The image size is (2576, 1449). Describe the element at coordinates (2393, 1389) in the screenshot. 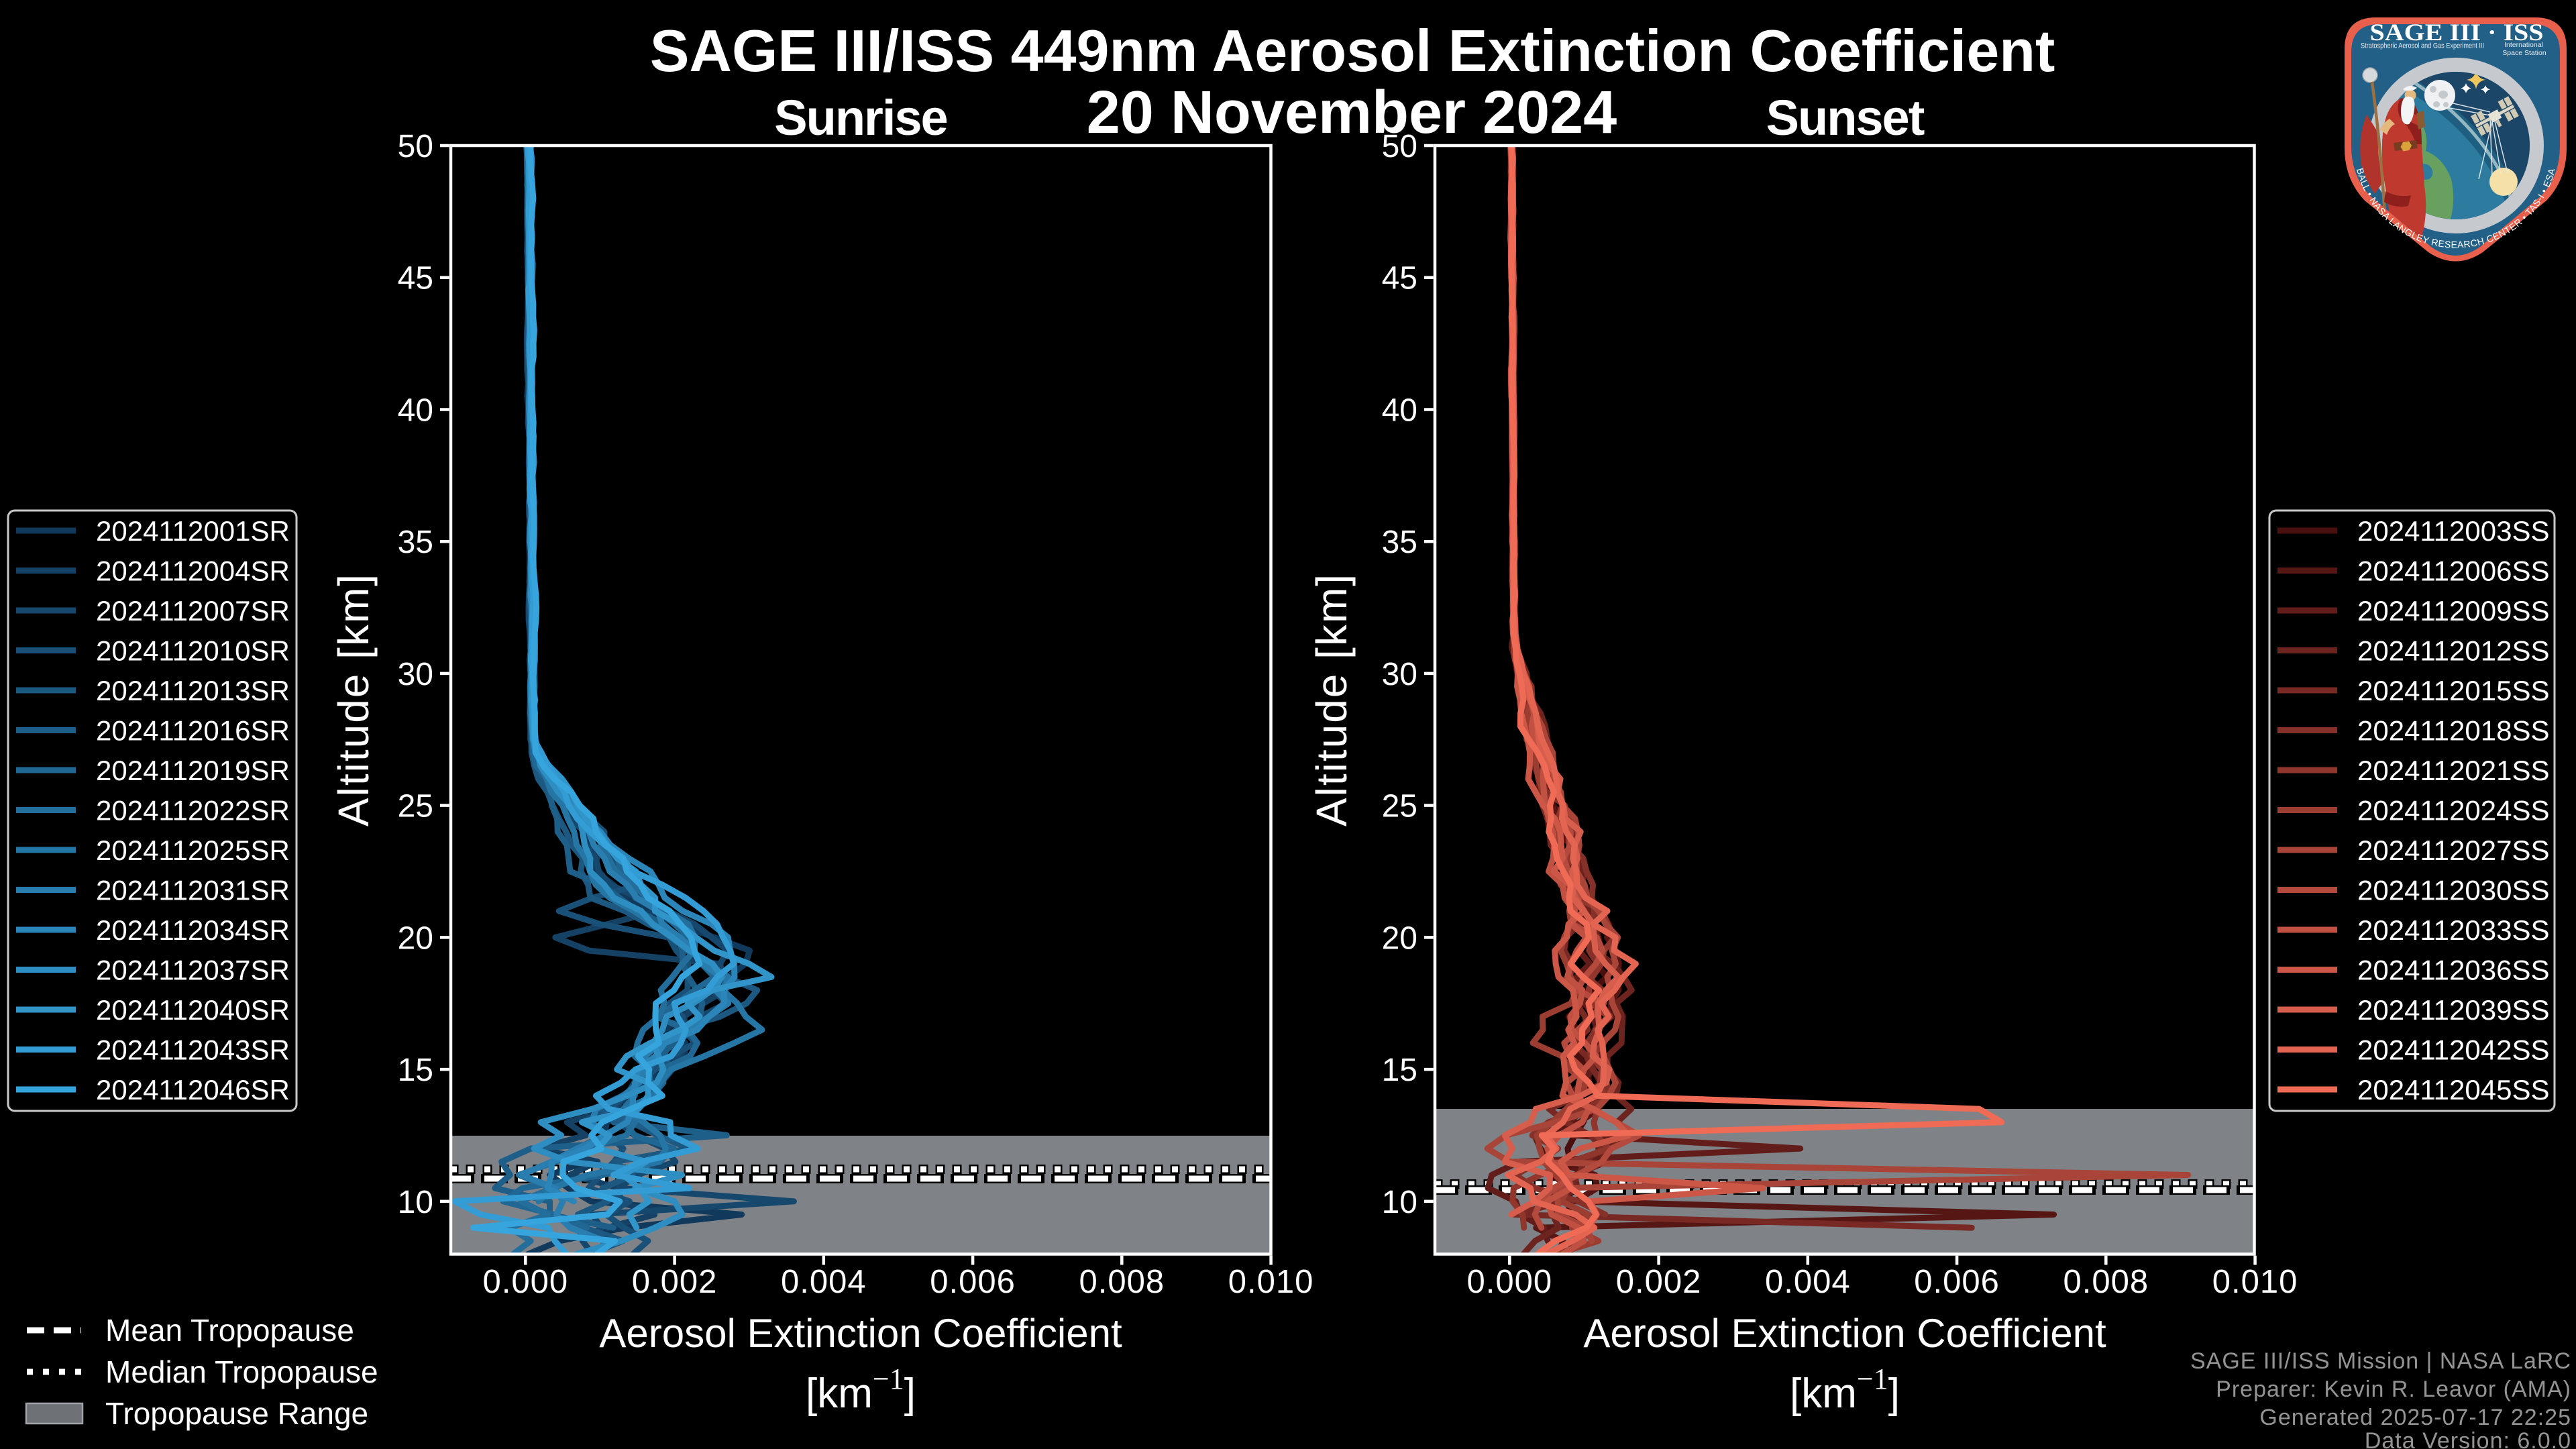

I see `svg-text:Preparer: Kevin R. Leavor (AMA: Preparer: Kevin R. Leavor (AMA)` at that location.